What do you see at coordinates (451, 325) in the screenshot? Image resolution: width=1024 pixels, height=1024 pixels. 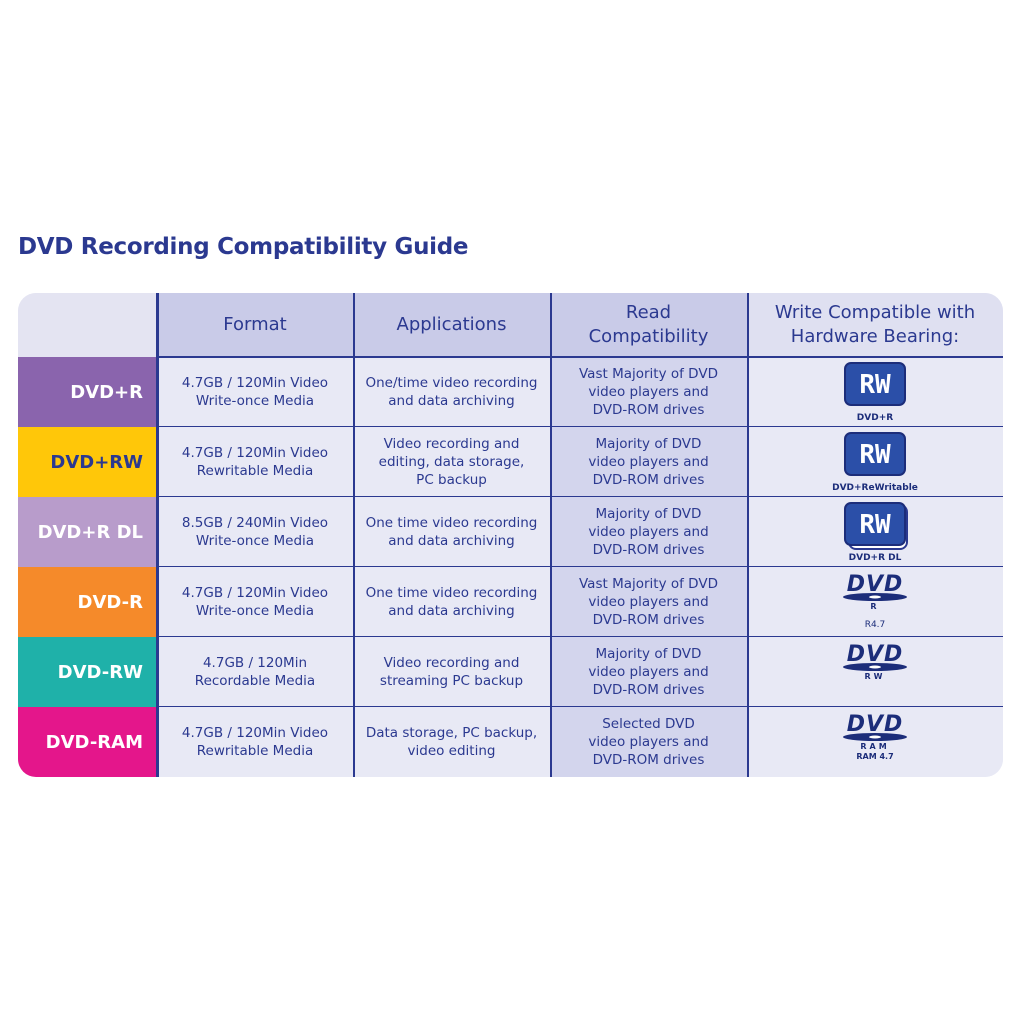 I see `column-header: Applications` at bounding box center [451, 325].